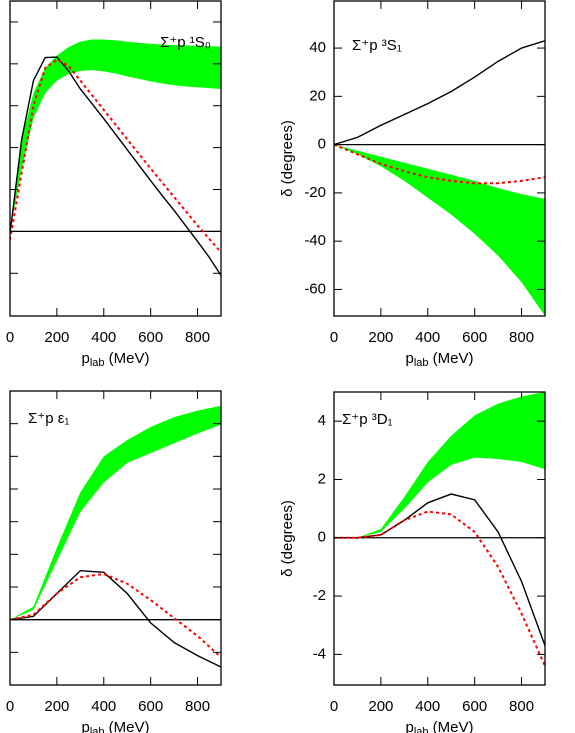 This screenshot has height=733, width=575. What do you see at coordinates (319, 595) in the screenshot?
I see `y-tick-label: -2` at bounding box center [319, 595].